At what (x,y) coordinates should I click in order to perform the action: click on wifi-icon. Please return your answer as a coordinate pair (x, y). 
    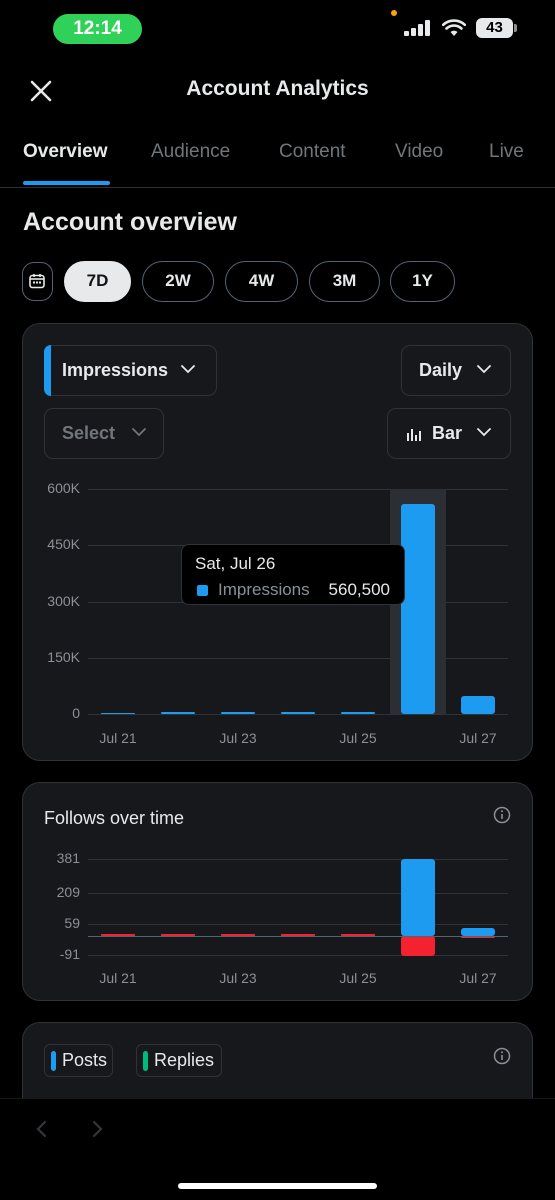
    Looking at the image, I should click on (454, 27).